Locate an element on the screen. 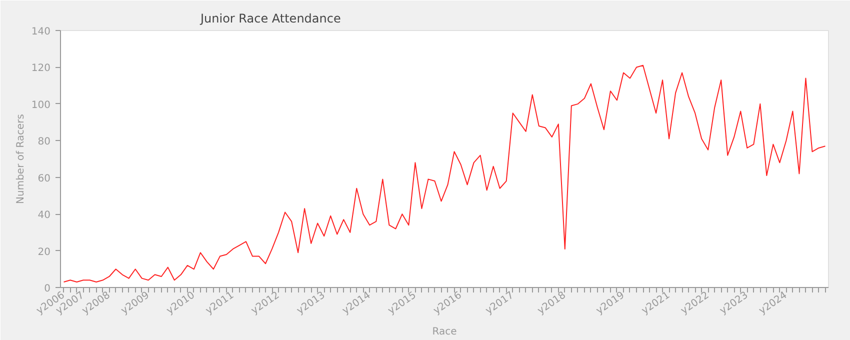 Image resolution: width=850 pixels, height=340 pixels. y-tick-label: 60 is located at coordinates (44, 178).